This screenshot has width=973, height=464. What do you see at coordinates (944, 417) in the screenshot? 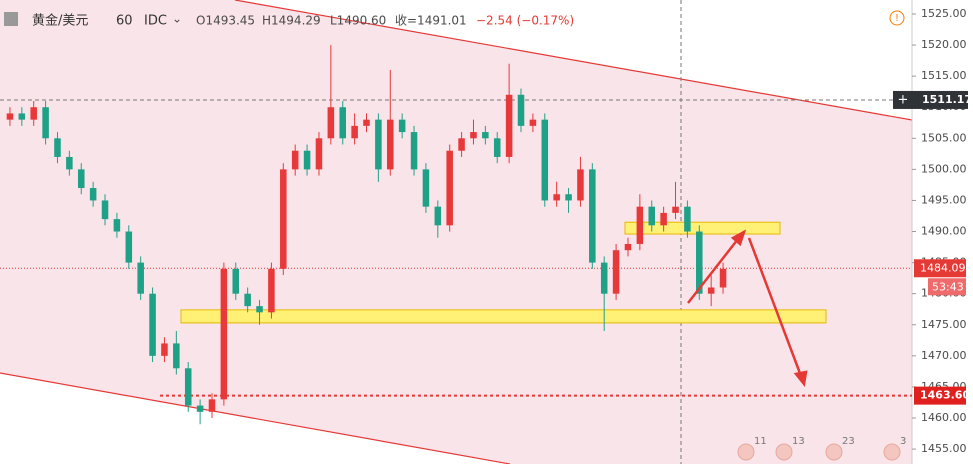
I see `y-tick-label: 1460.00` at bounding box center [944, 417].